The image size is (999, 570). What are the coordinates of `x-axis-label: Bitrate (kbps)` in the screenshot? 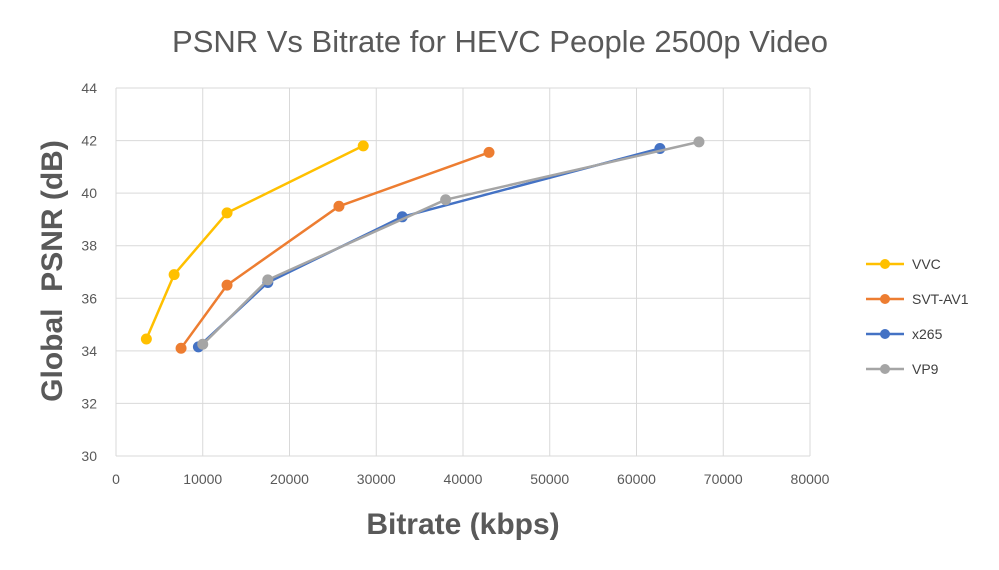 It's located at (462, 524).